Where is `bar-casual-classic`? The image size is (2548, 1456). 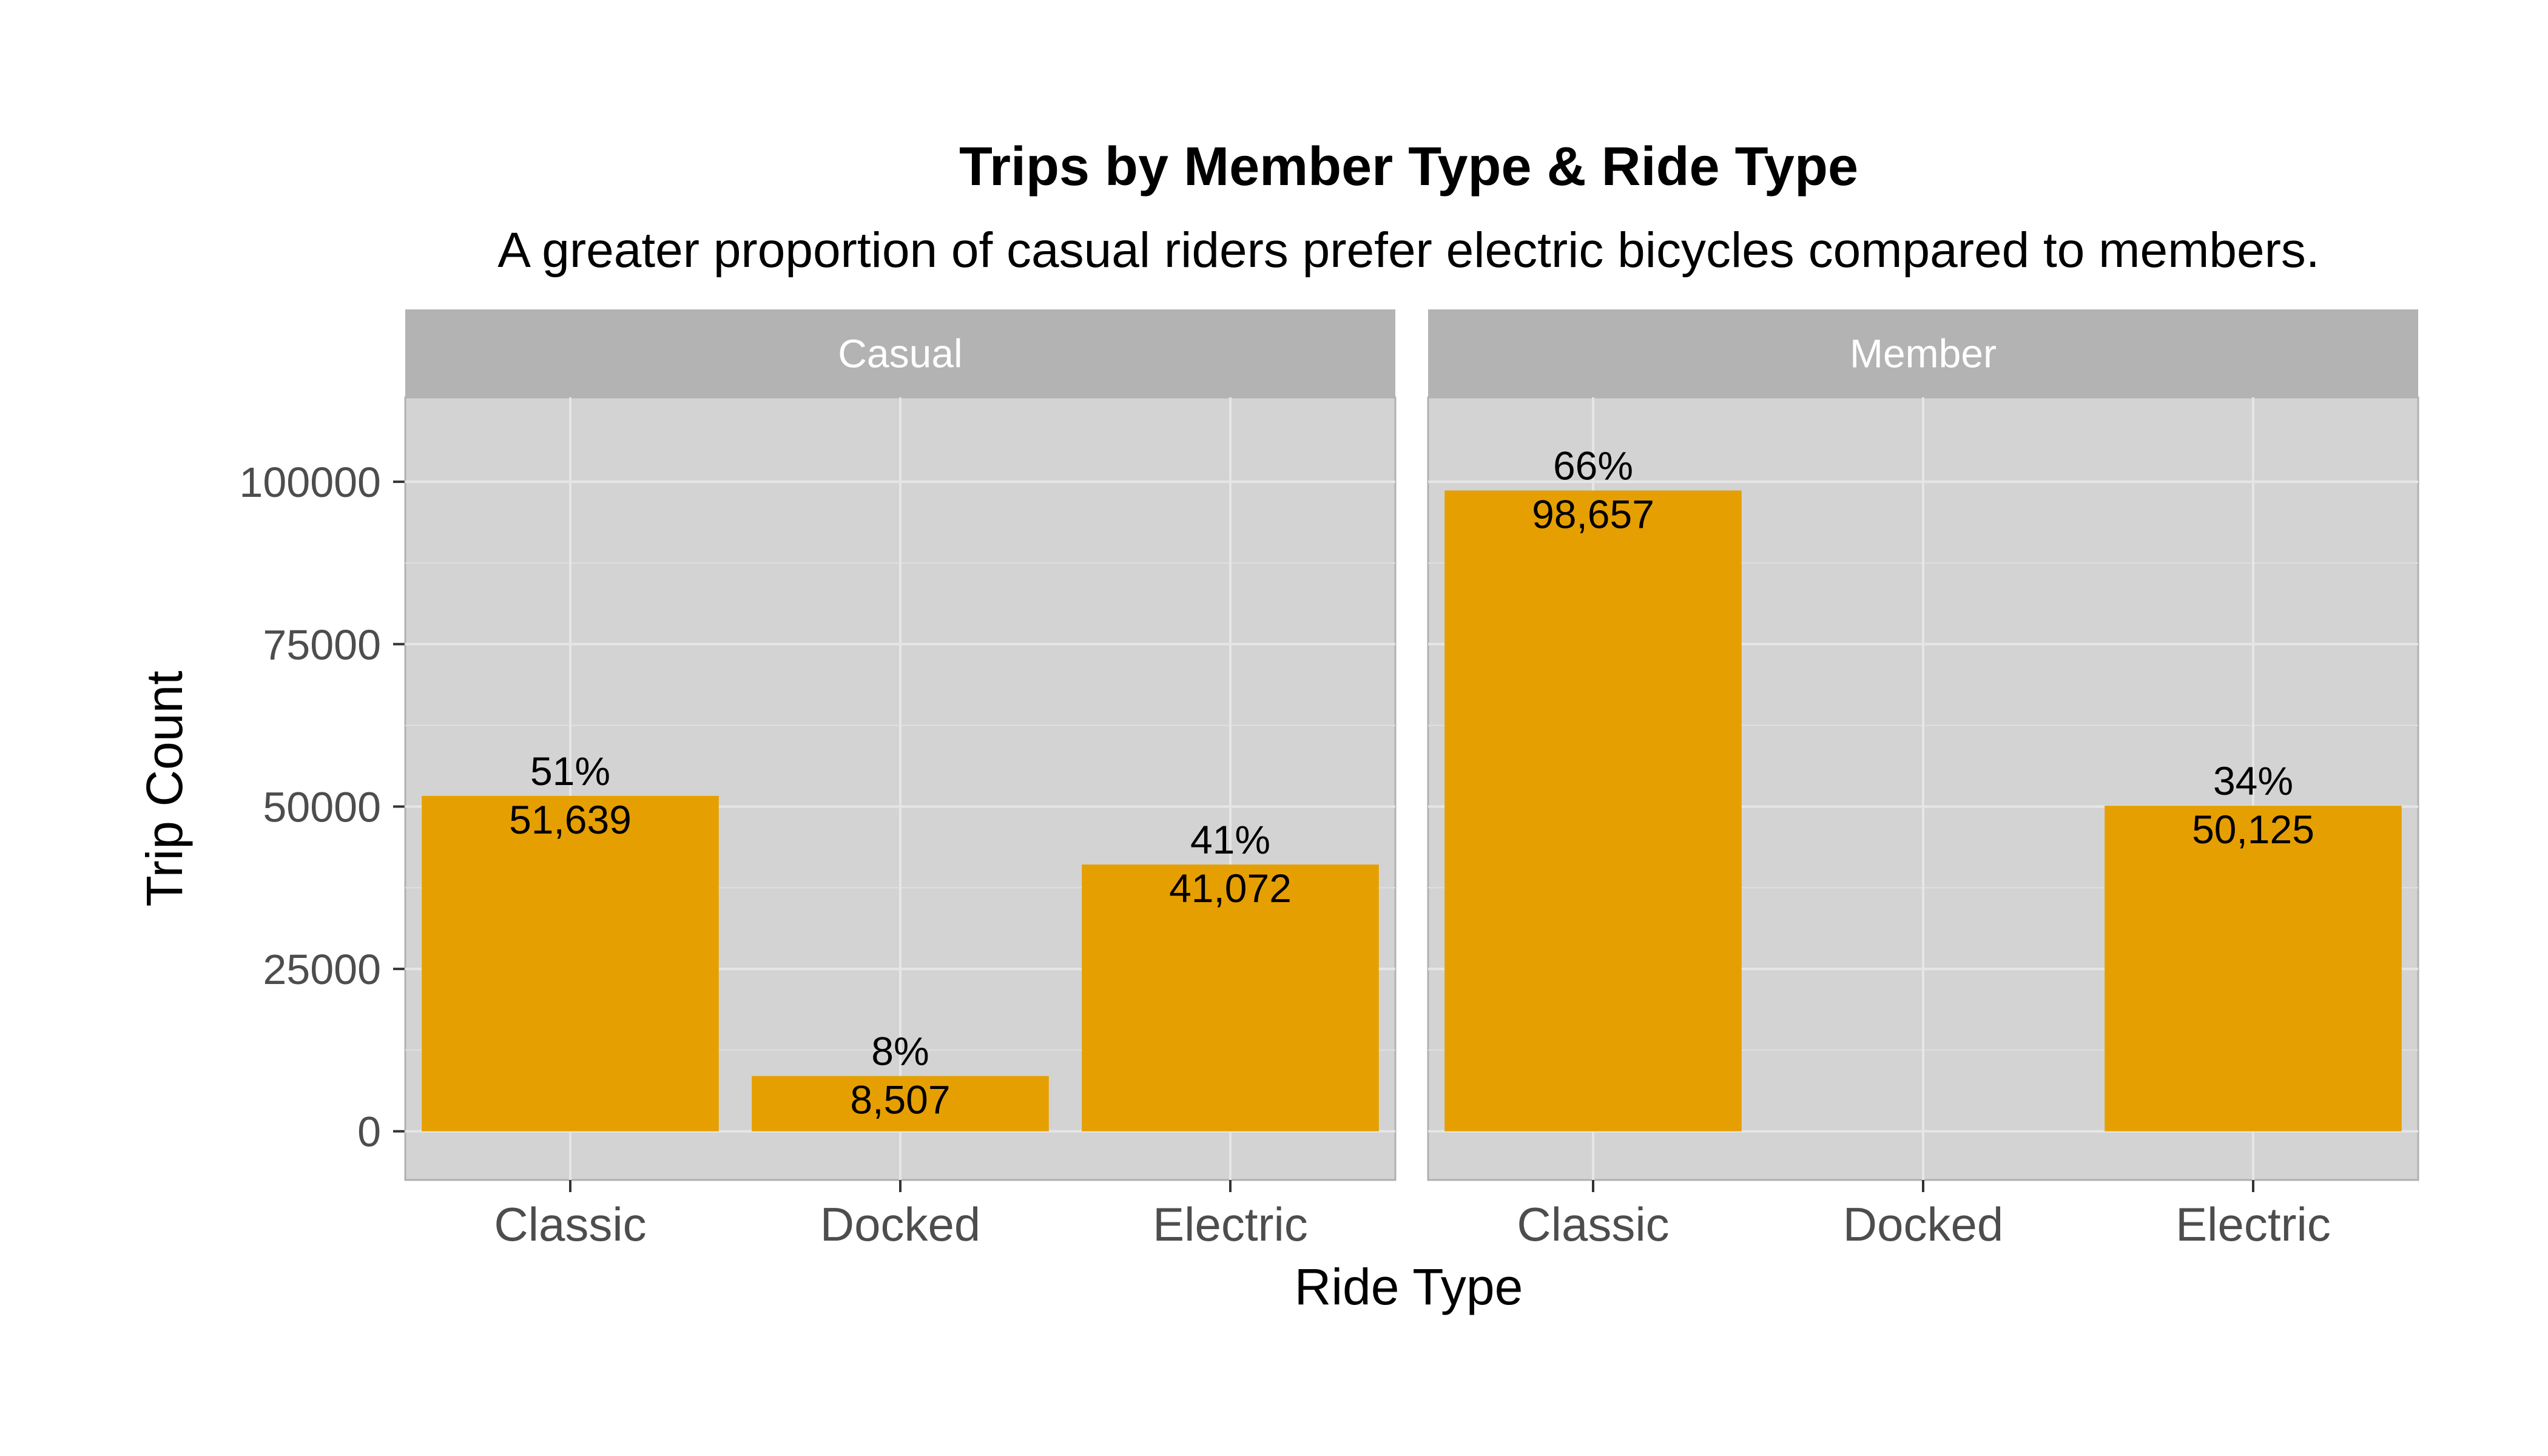 bar-casual-classic is located at coordinates (570, 963).